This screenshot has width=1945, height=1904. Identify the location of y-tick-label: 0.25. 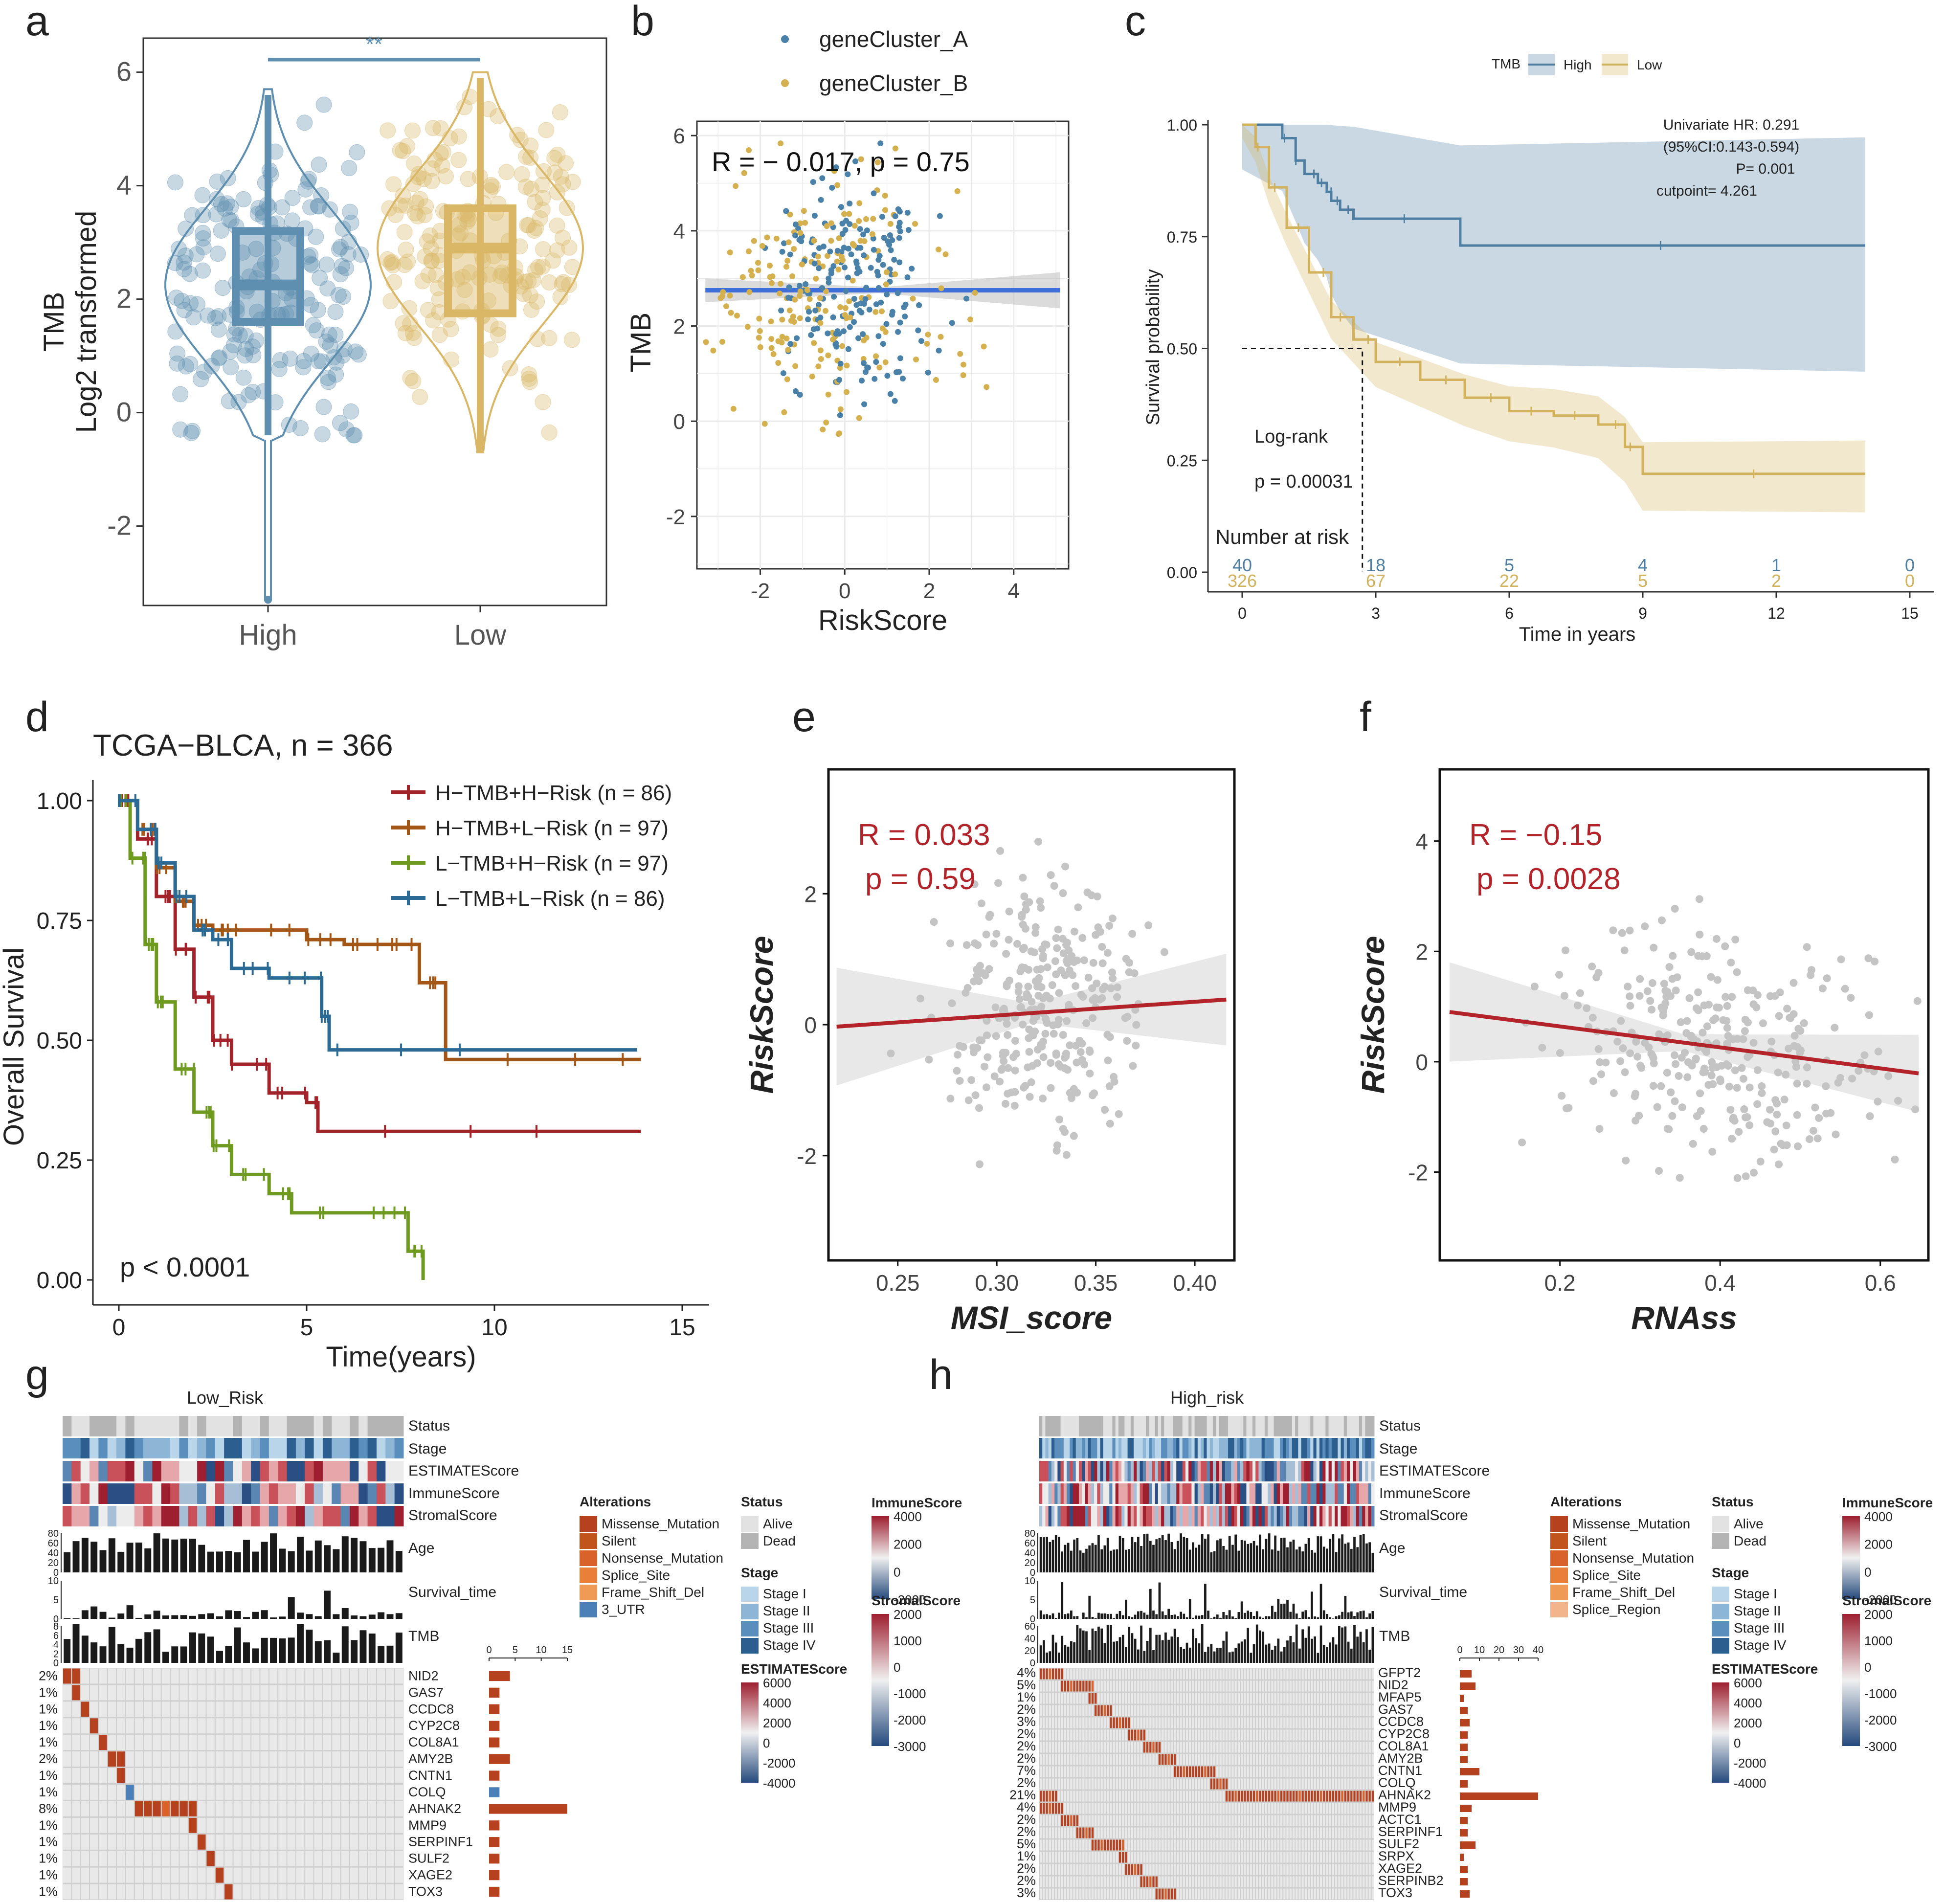
(1182, 461).